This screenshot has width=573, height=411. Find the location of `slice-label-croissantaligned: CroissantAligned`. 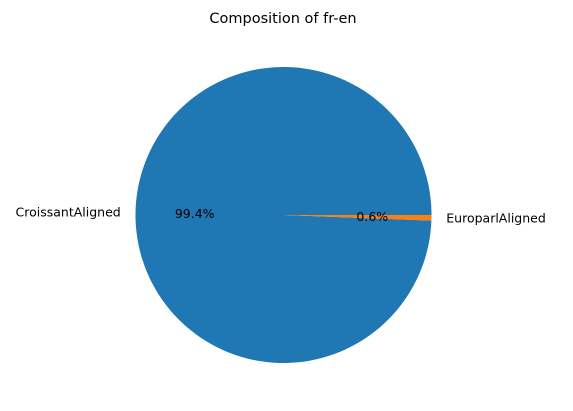

slice-label-croissantaligned: CroissantAligned is located at coordinates (68, 211).